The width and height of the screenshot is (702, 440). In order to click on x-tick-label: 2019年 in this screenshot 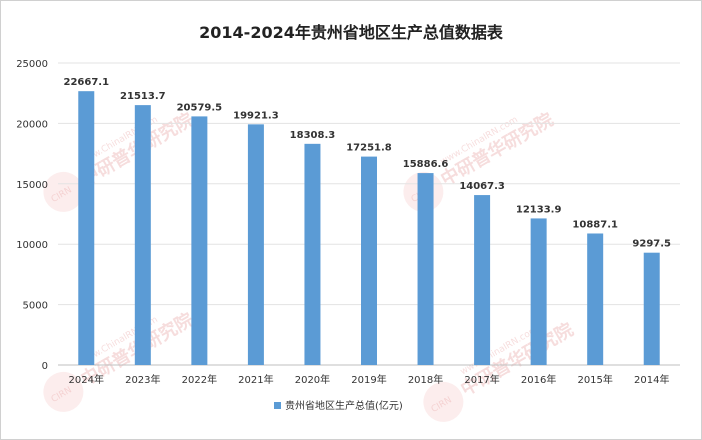, I will do `click(368, 379)`.